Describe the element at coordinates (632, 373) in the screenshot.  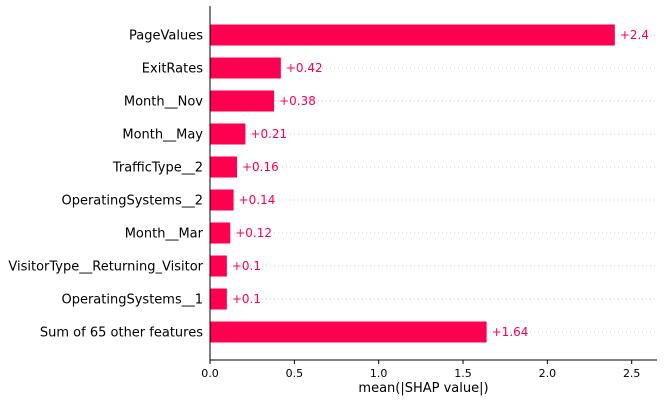
I see `x-tick-label: 2.5` at that location.